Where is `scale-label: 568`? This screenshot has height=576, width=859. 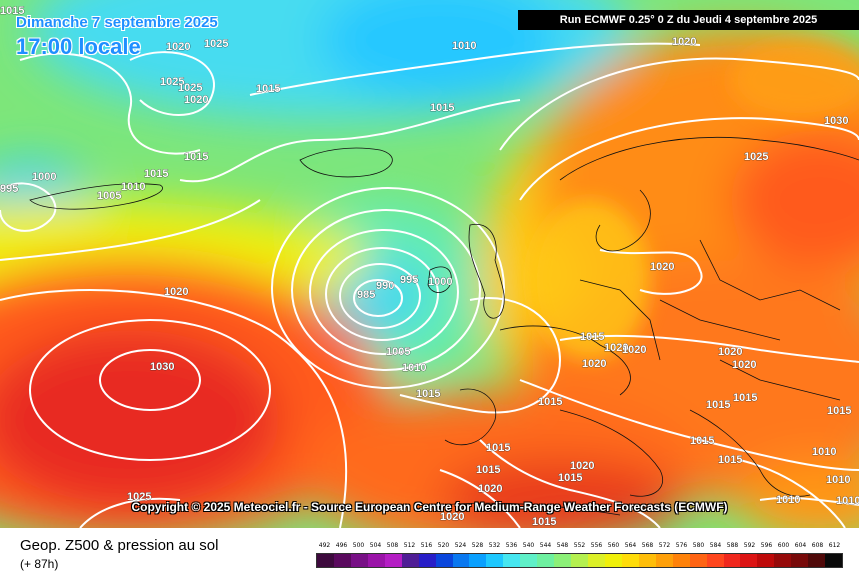 scale-label: 568 is located at coordinates (647, 545).